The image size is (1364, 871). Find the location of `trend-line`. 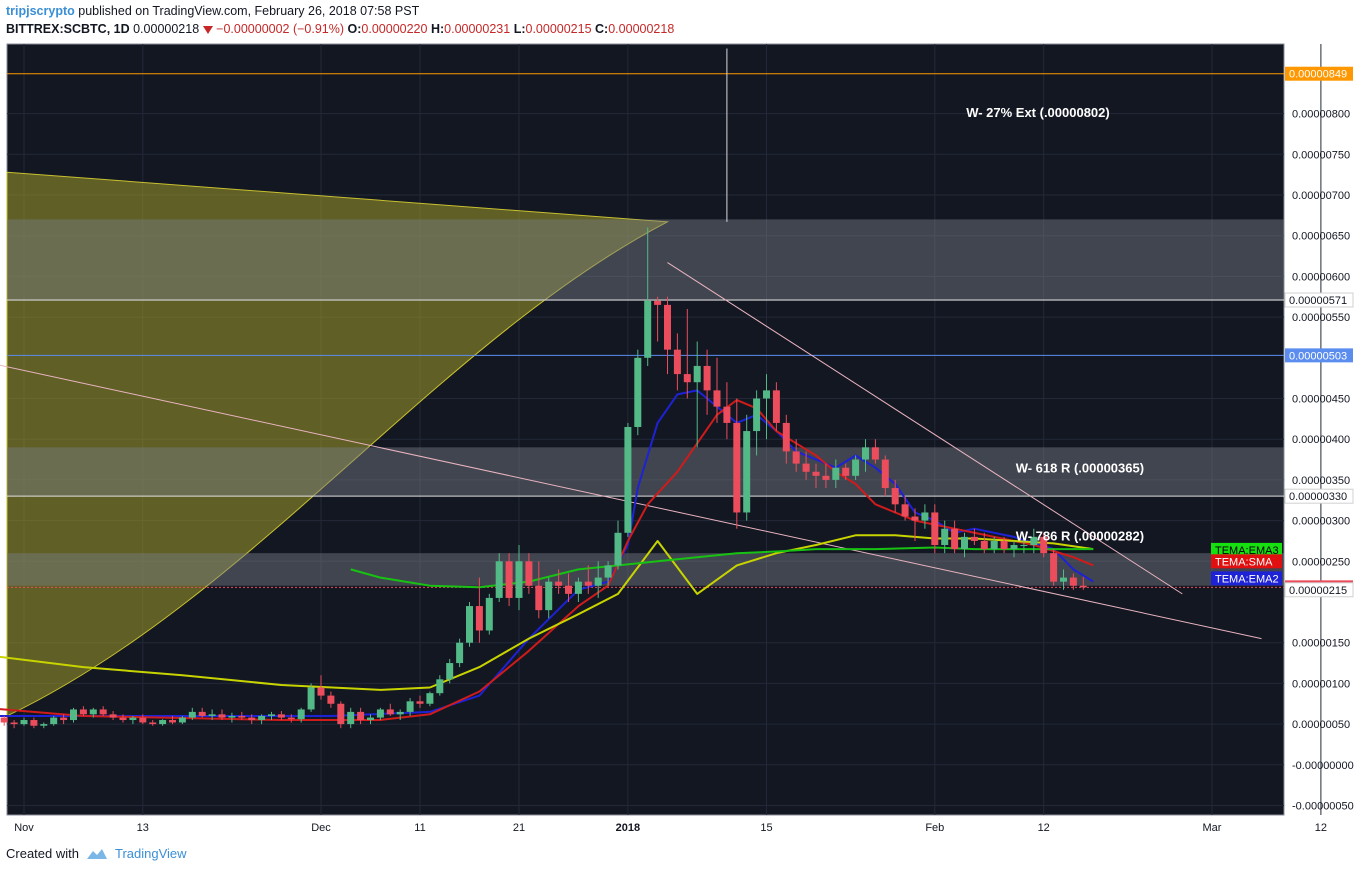

trend-line is located at coordinates (925, 428).